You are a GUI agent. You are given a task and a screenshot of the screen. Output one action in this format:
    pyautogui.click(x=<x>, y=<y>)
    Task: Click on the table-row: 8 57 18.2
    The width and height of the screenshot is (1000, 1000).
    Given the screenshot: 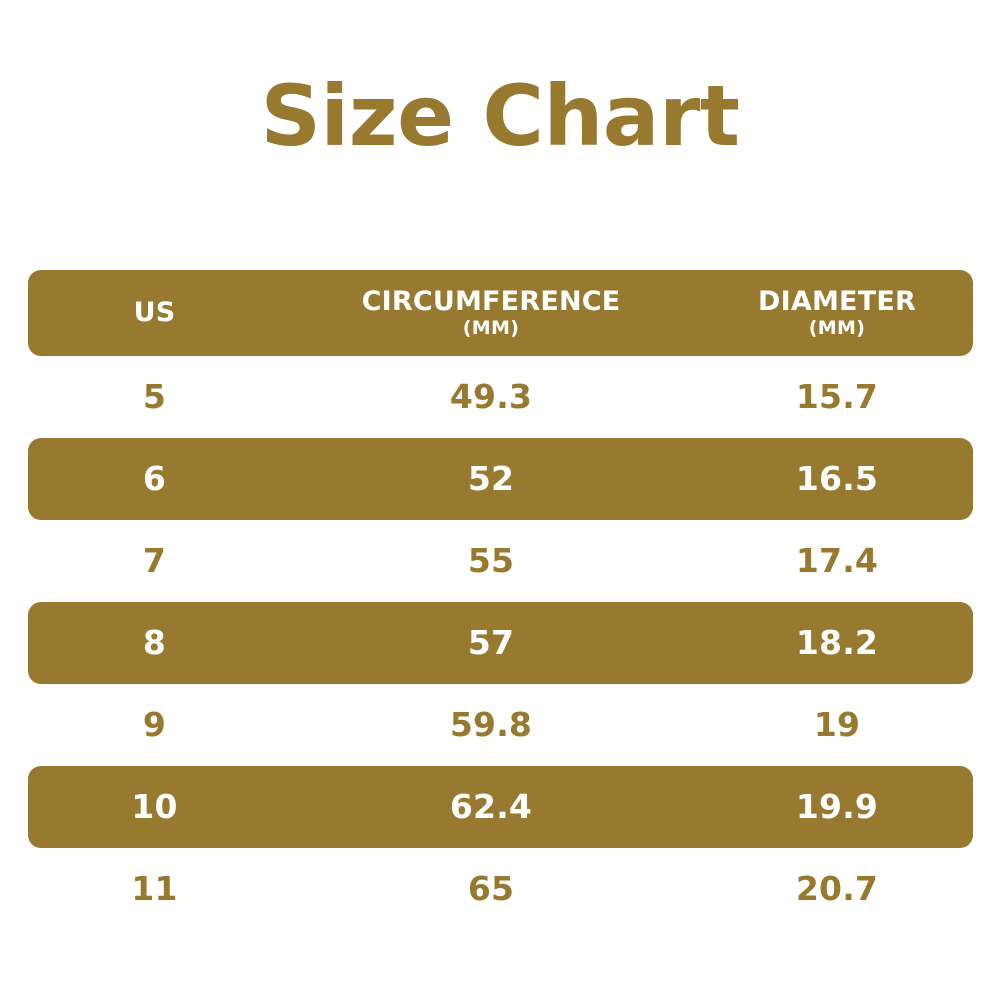 What is the action you would take?
    pyautogui.click(x=500, y=643)
    